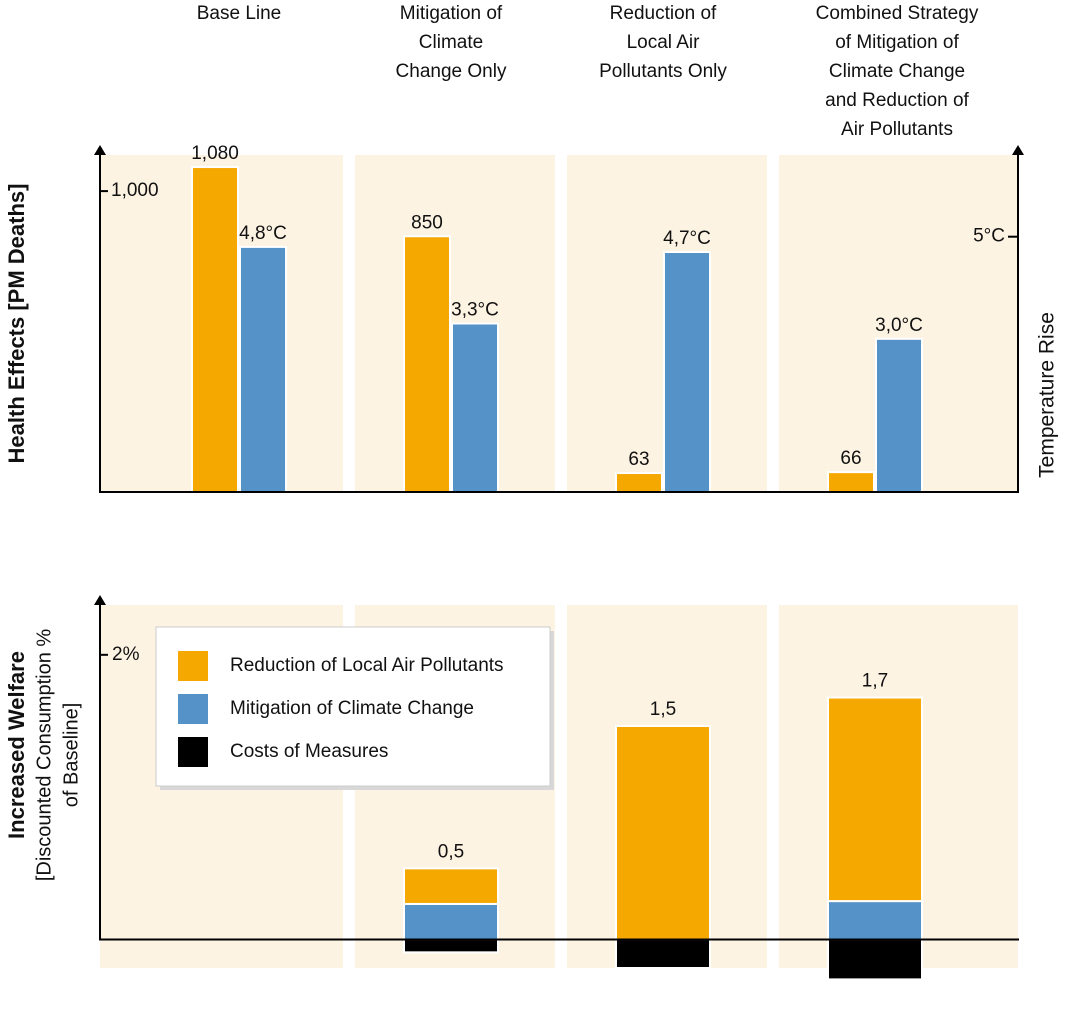 Image resolution: width=1066 pixels, height=1018 pixels. What do you see at coordinates (135, 190) in the screenshot?
I see `y-tick-label: 1,000` at bounding box center [135, 190].